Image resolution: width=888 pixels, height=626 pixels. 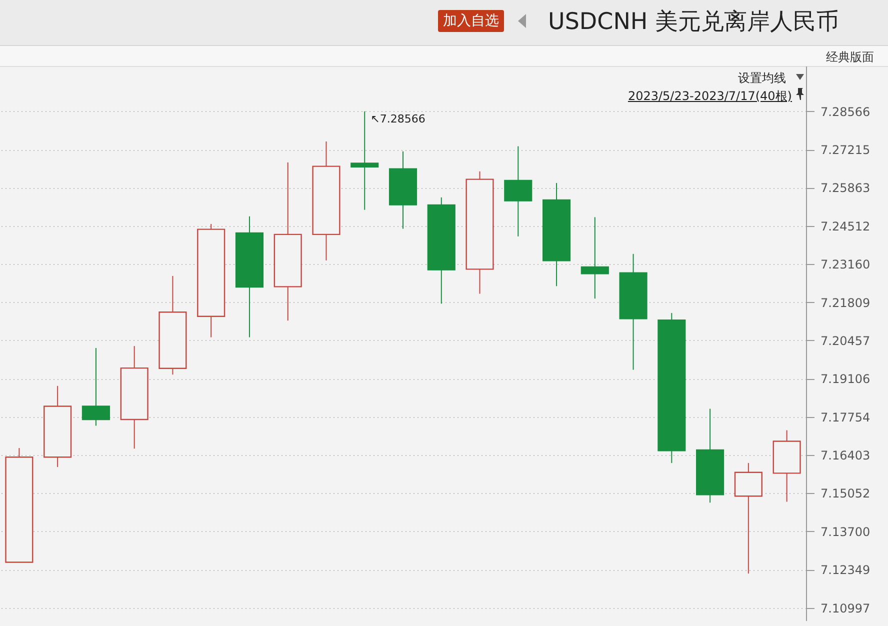 I want to click on chart-title: USDCNH 美元兑离岸人民币, so click(x=694, y=22).